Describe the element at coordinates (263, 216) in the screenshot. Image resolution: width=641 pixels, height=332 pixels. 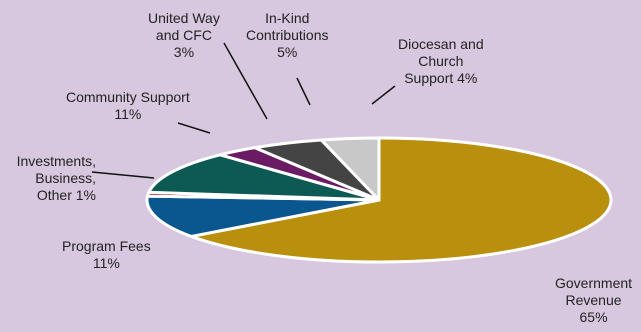
I see `pie-slice-program-fees` at that location.